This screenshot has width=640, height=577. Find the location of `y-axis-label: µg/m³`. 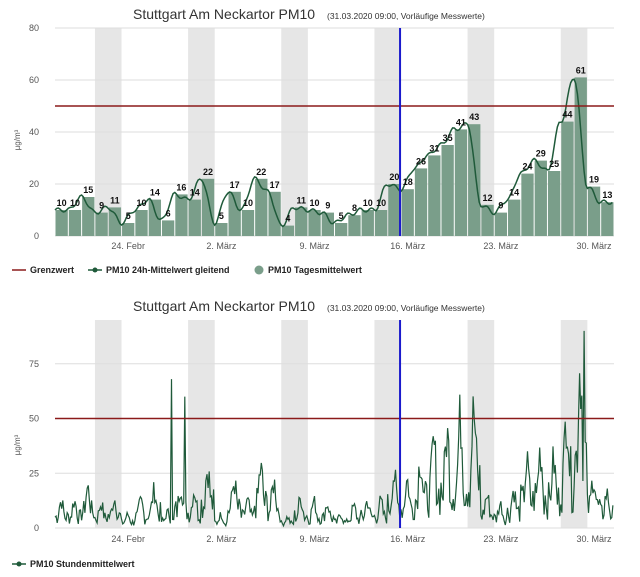

y-axis-label: µg/m³ is located at coordinates (17, 444).